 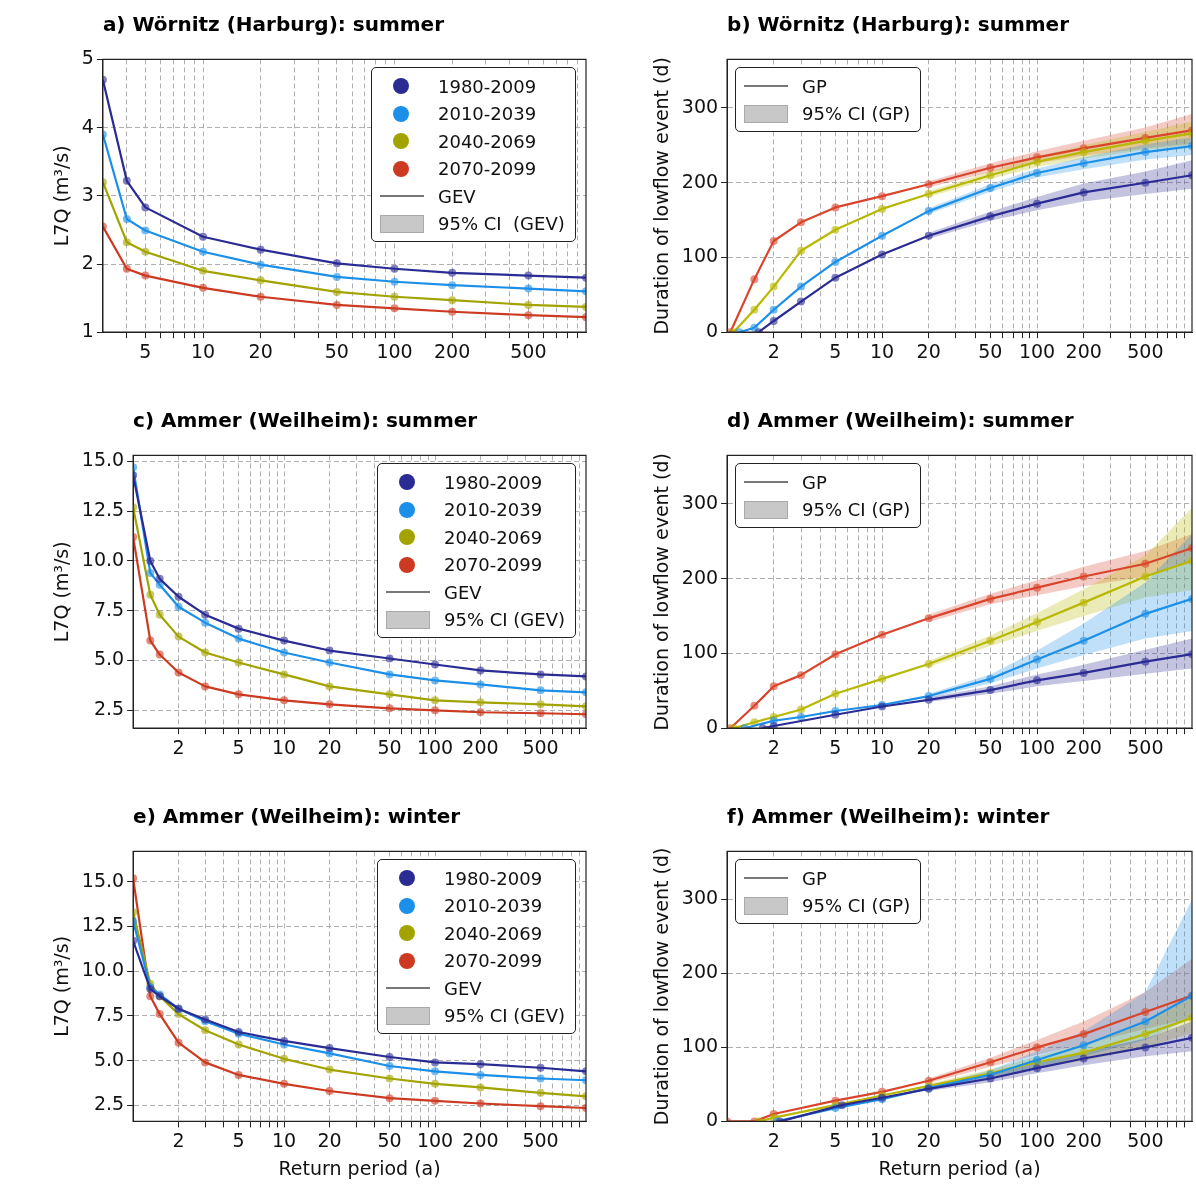 What do you see at coordinates (103, 509) in the screenshot?
I see `y-tick-label: 12.5` at bounding box center [103, 509].